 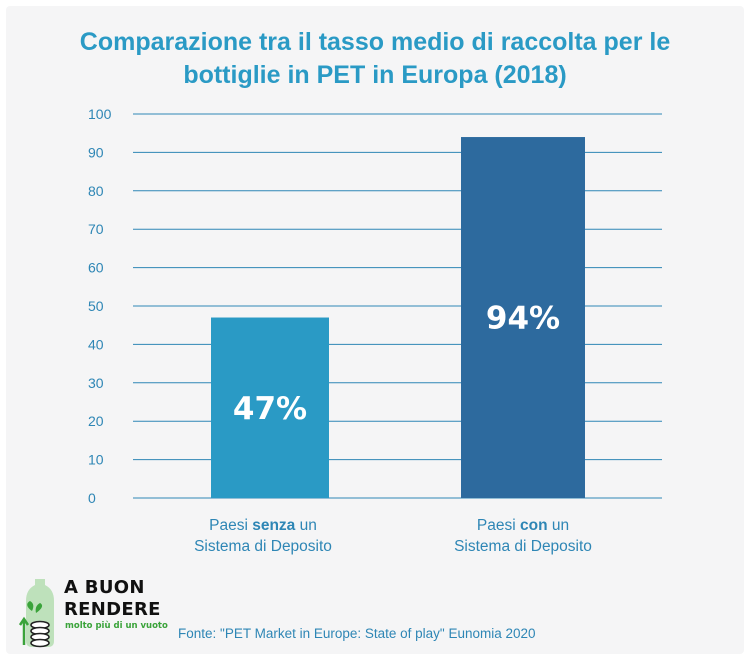 I want to click on logo: A BUON RENDERE molto più di un vuoto, so click(x=103, y=613).